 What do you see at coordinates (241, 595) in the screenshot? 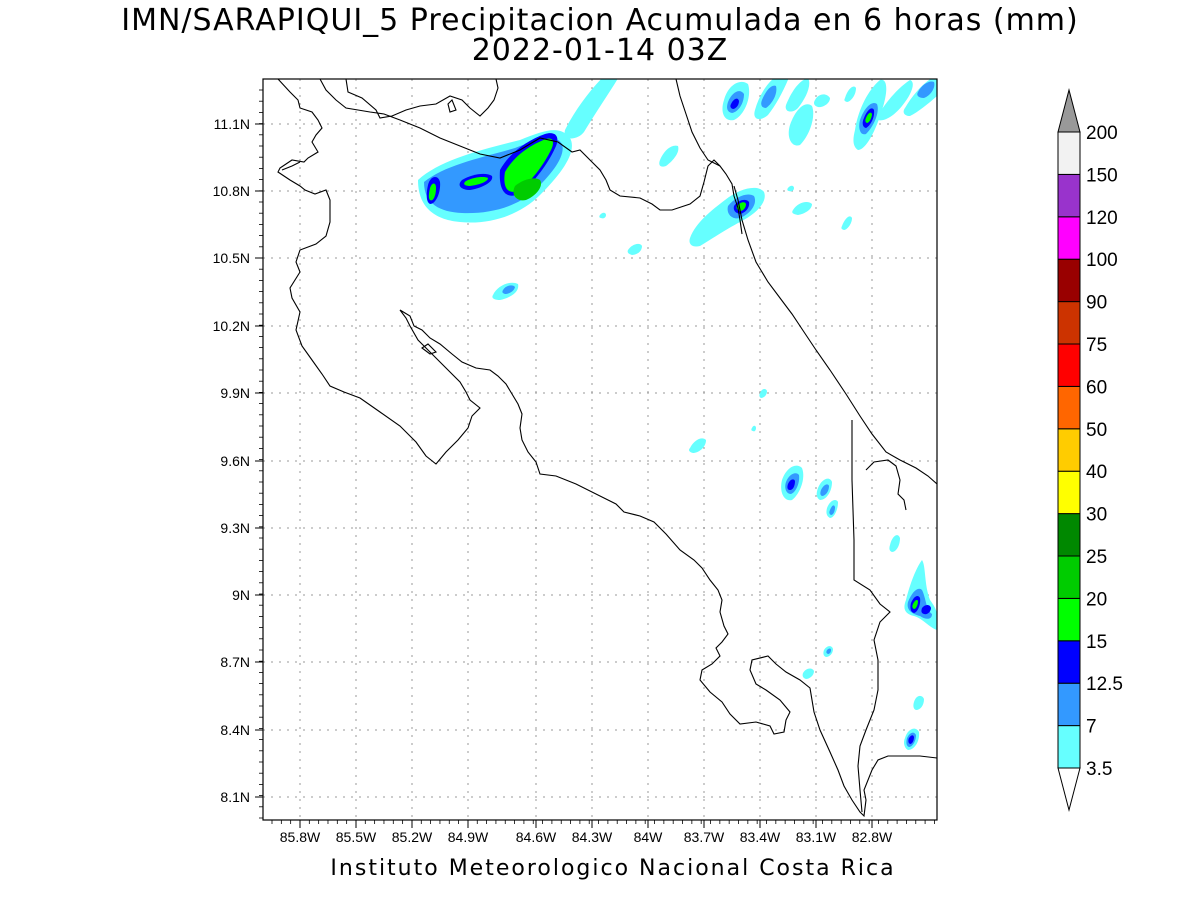
I see `lat-tick-label: 9N` at bounding box center [241, 595].